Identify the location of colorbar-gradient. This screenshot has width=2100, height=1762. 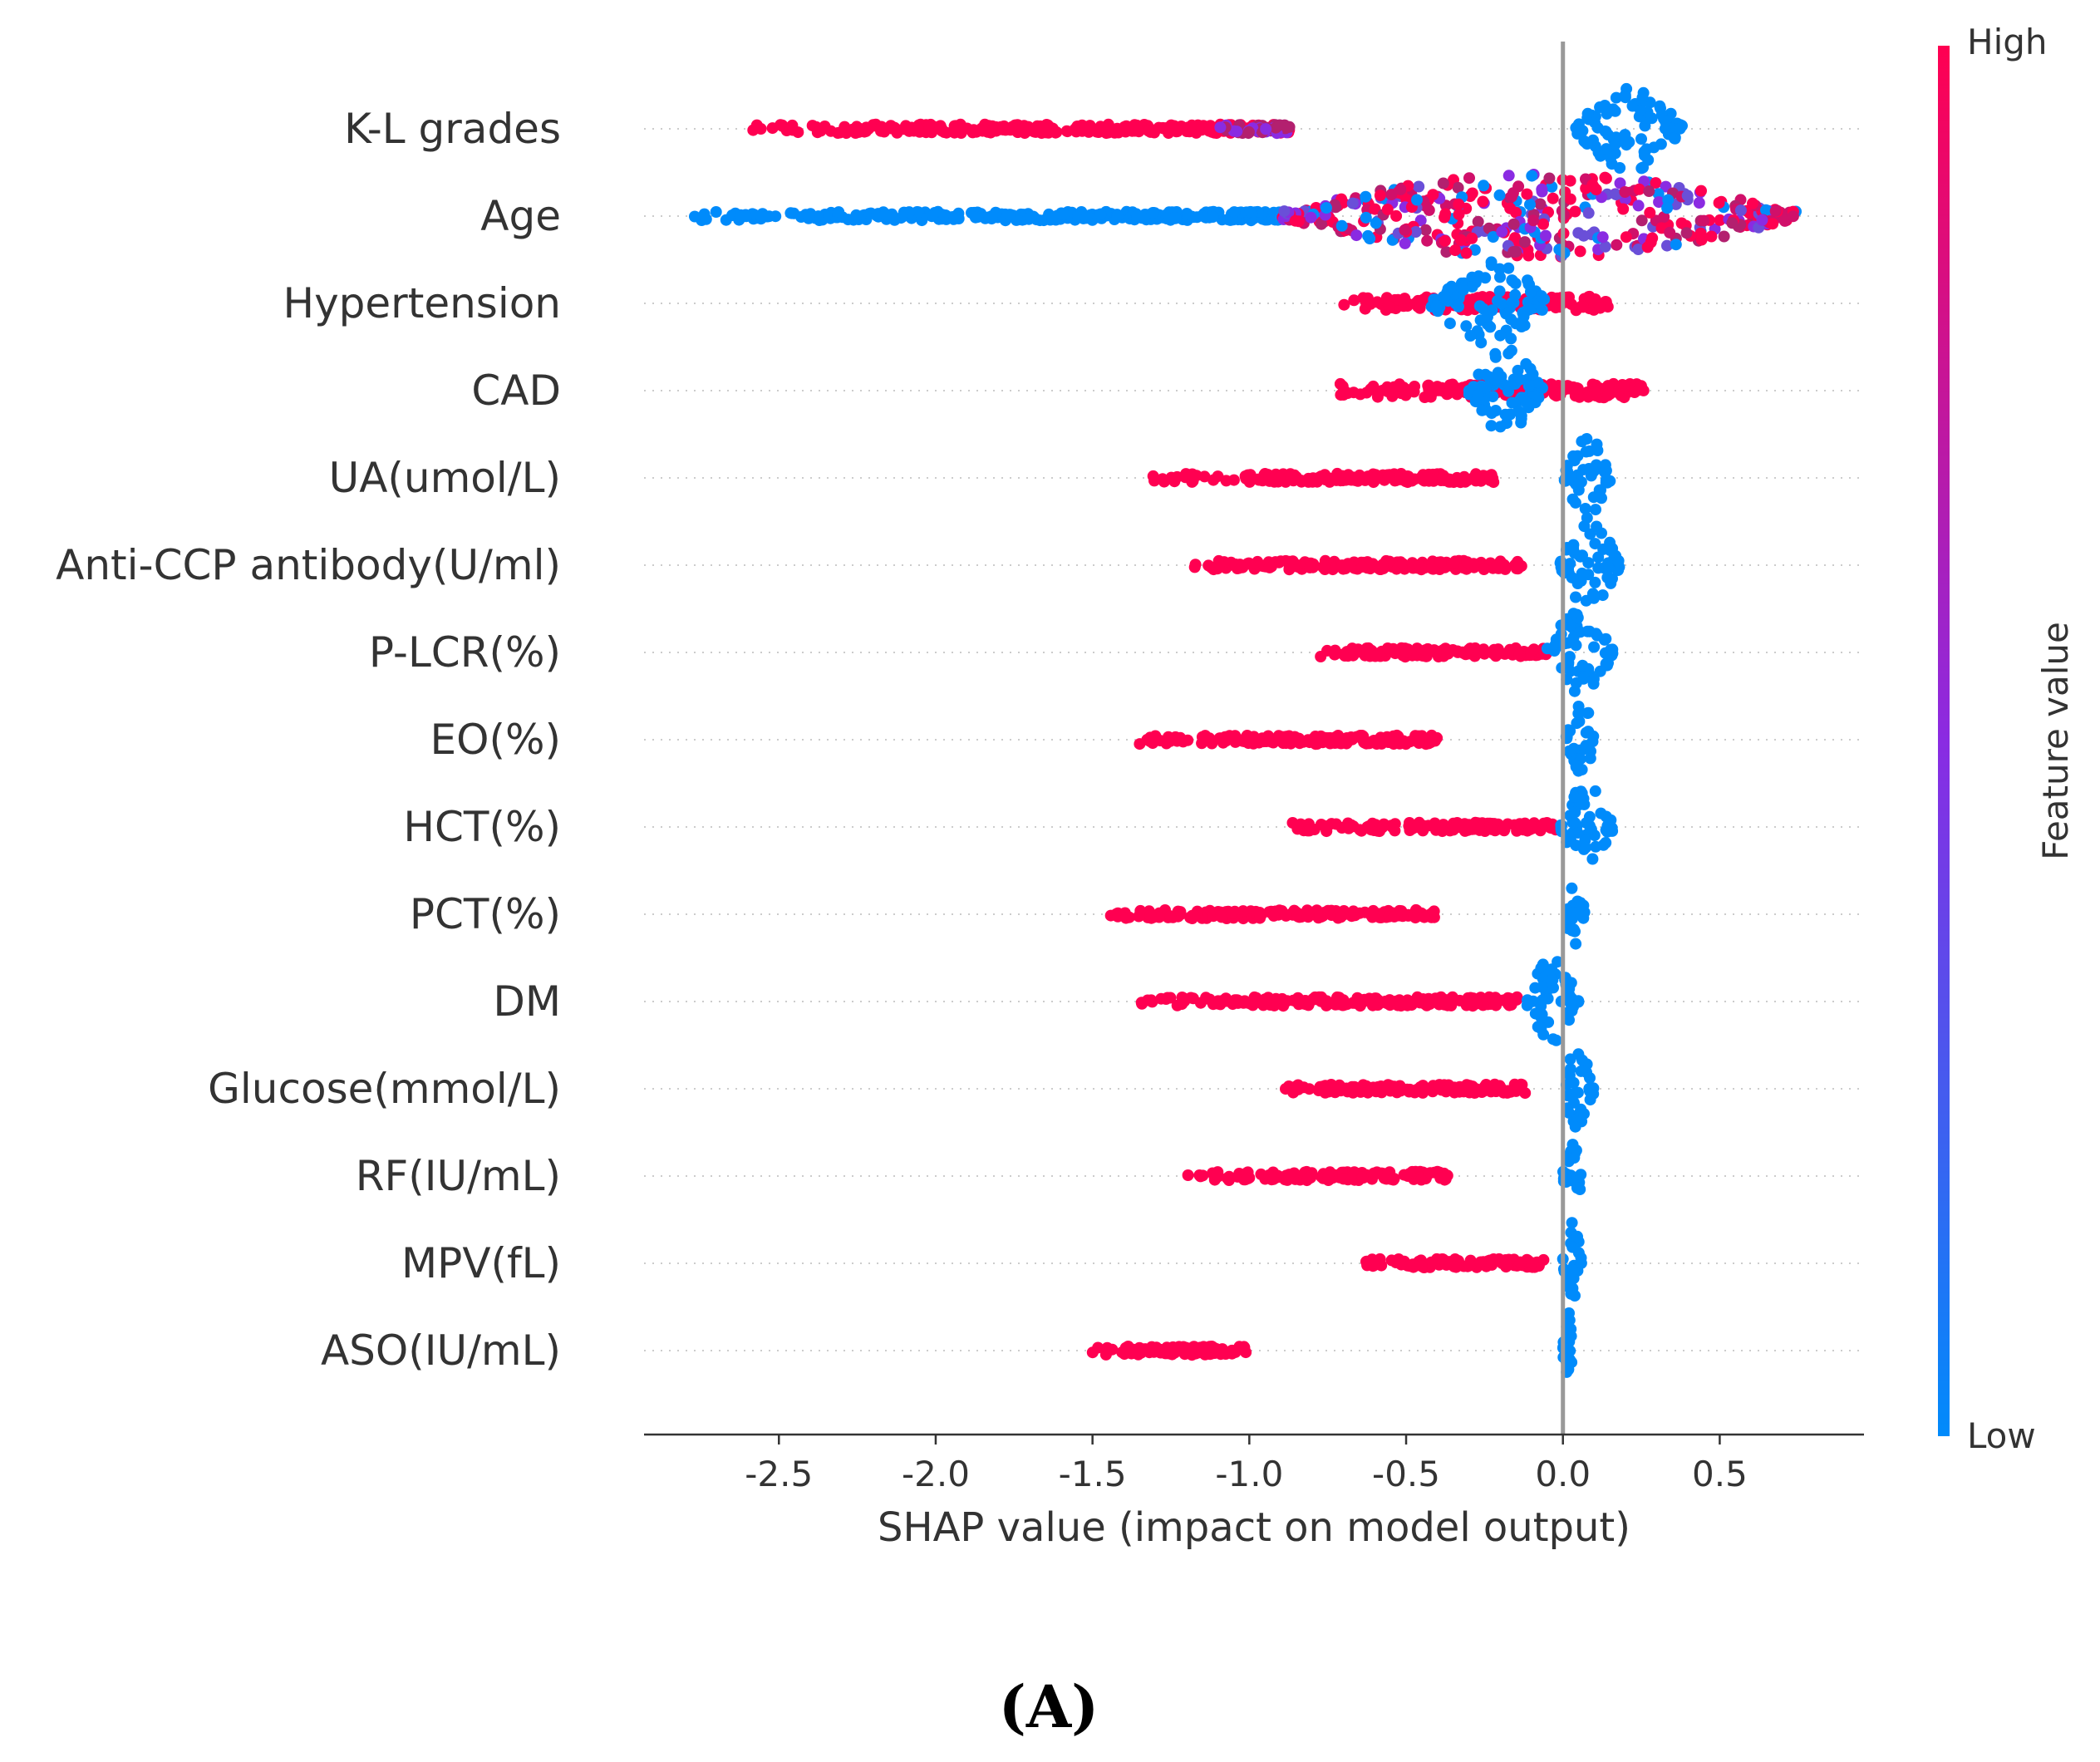
(1944, 741).